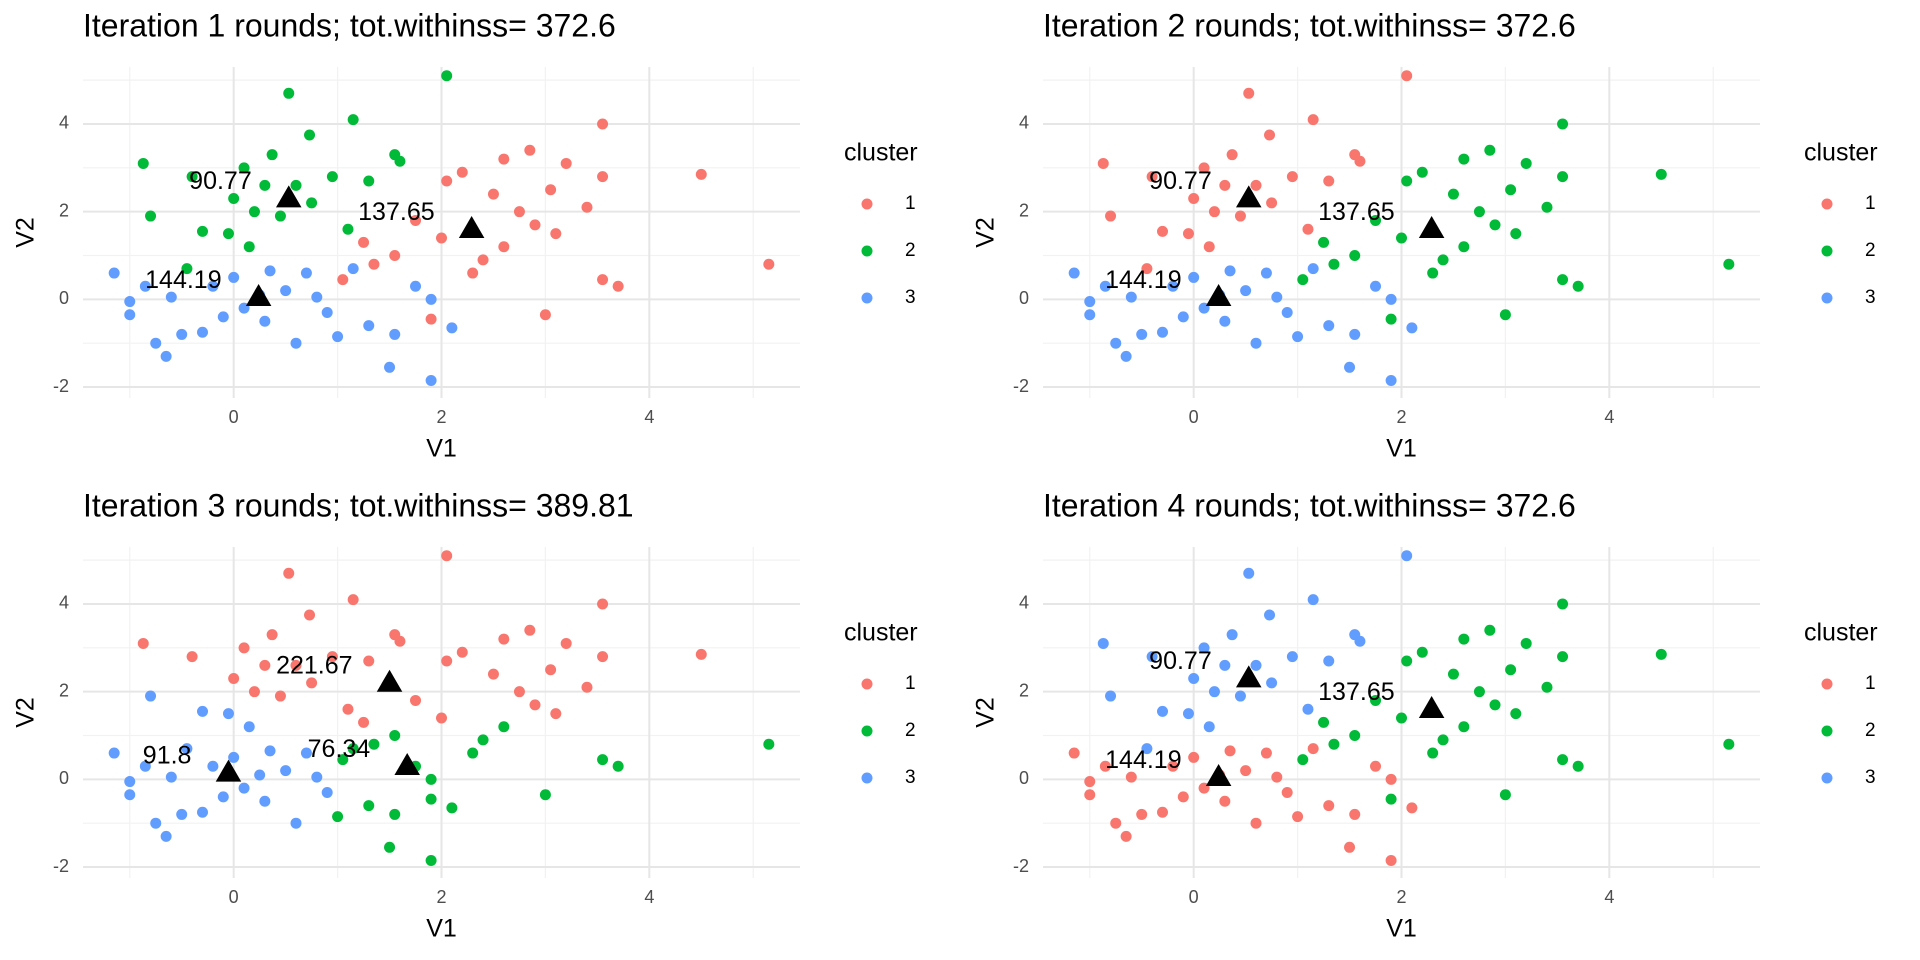 Image resolution: width=1920 pixels, height=960 pixels. I want to click on y-tick-label: 4, so click(1024, 603).